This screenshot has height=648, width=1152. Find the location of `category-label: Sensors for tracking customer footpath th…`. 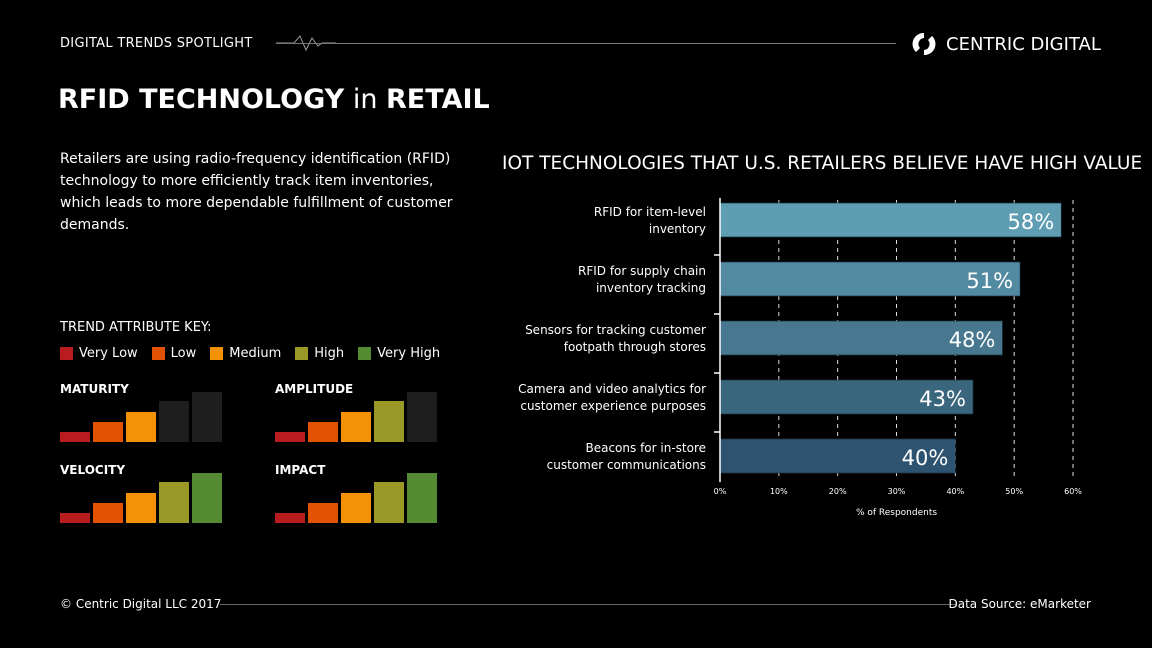

category-label: Sensors for tracking customer footpath th… is located at coordinates (596, 339).